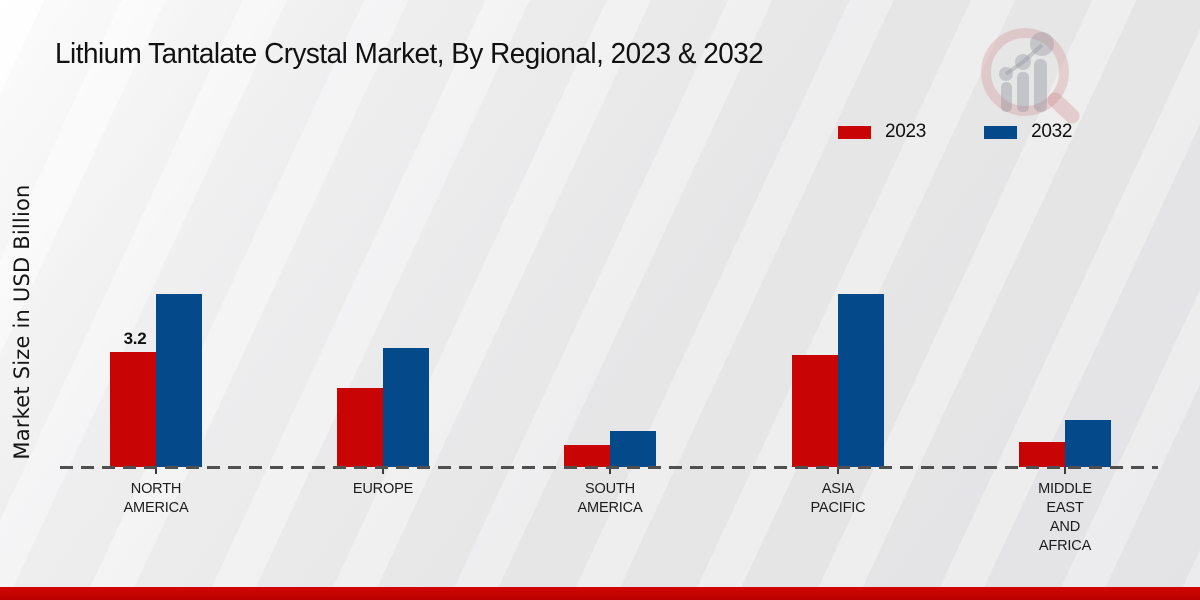  What do you see at coordinates (156, 498) in the screenshot?
I see `category-label-north-america: NORTH AMERICA` at bounding box center [156, 498].